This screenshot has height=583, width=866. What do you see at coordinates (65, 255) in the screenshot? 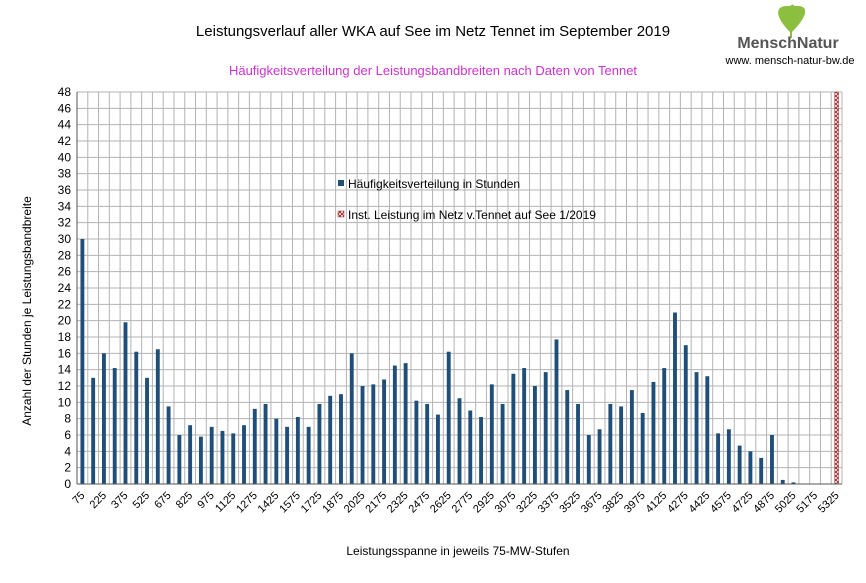
I see `y-tick-label: 28` at bounding box center [65, 255].